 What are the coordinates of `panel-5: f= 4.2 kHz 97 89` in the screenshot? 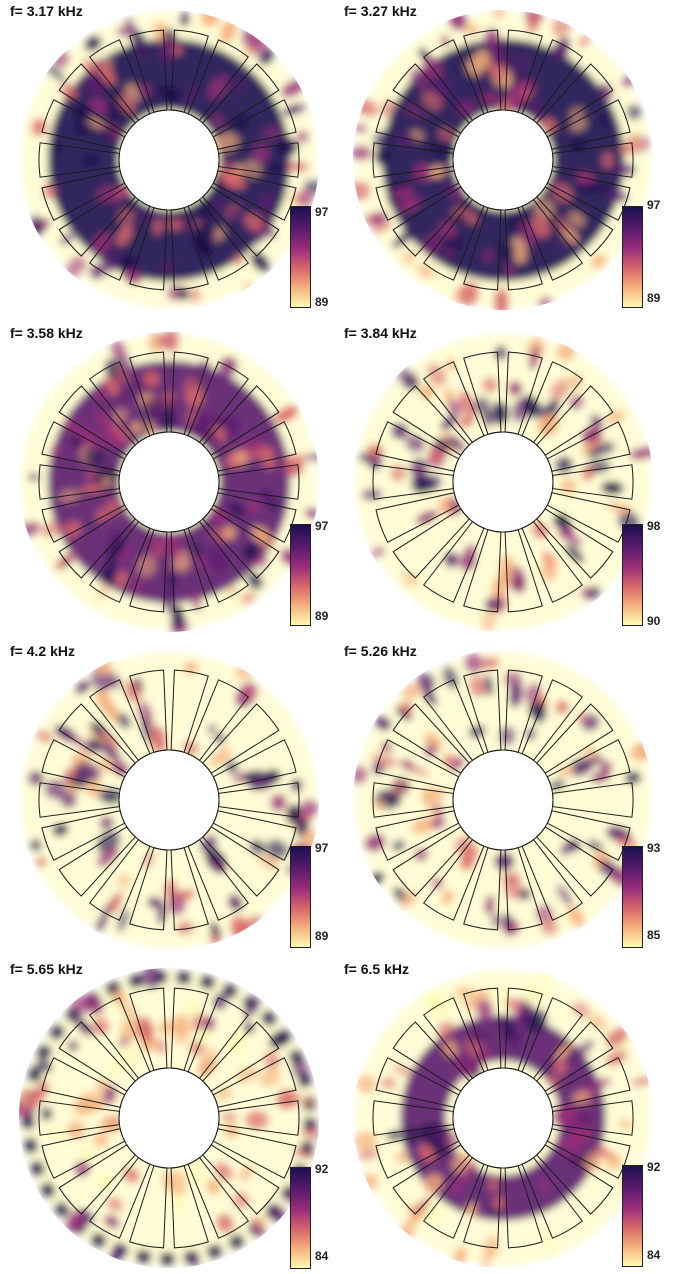 It's located at (169, 798).